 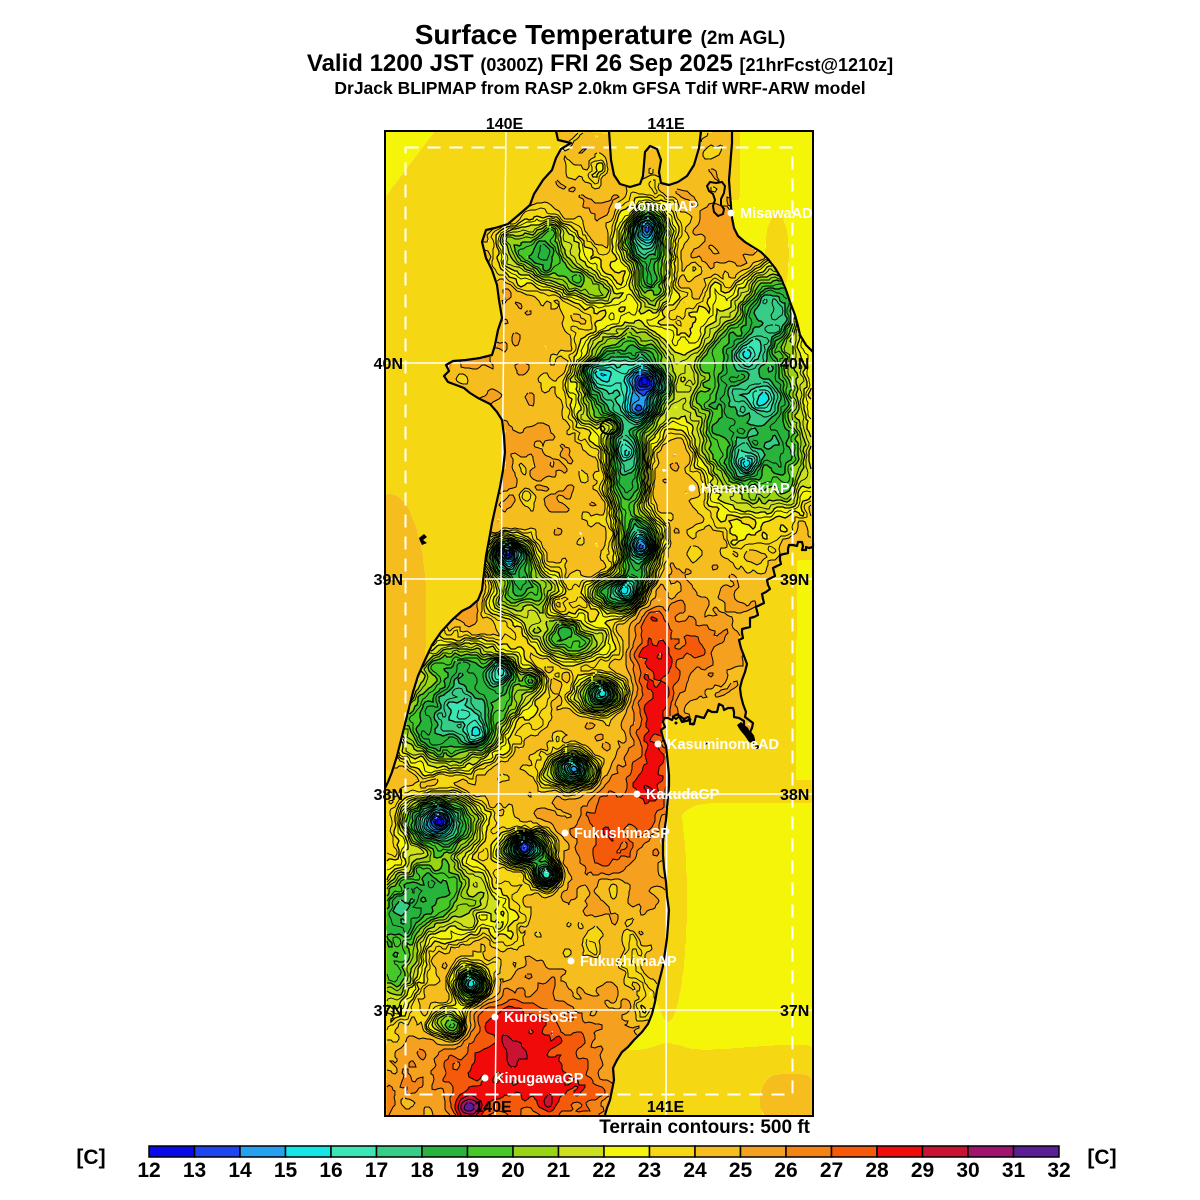 I want to click on svg-text: 24, so click(x=695, y=1170).